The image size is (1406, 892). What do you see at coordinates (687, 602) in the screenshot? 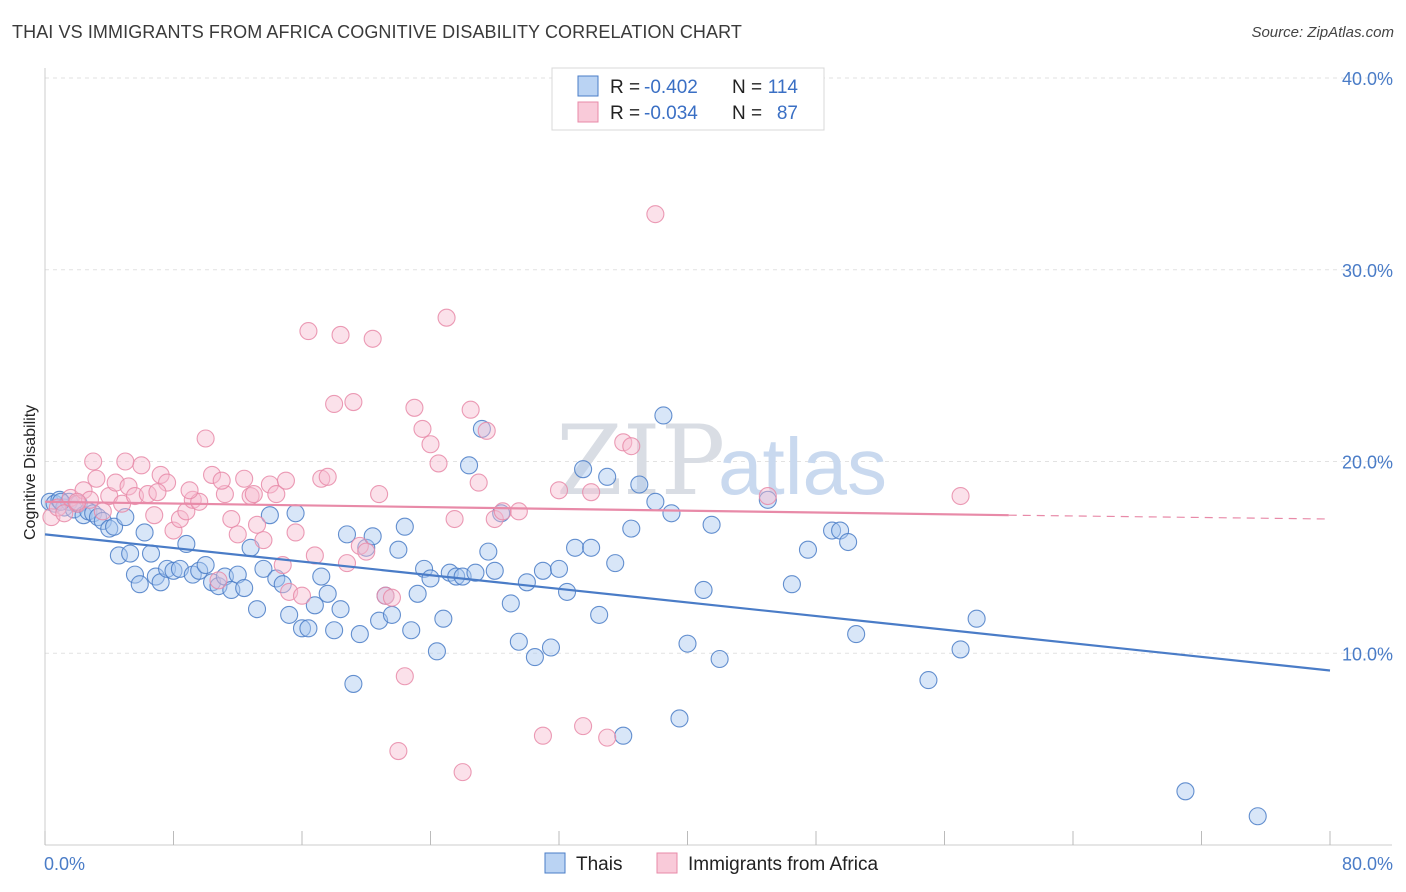
I see `trend-line-thais` at bounding box center [687, 602].